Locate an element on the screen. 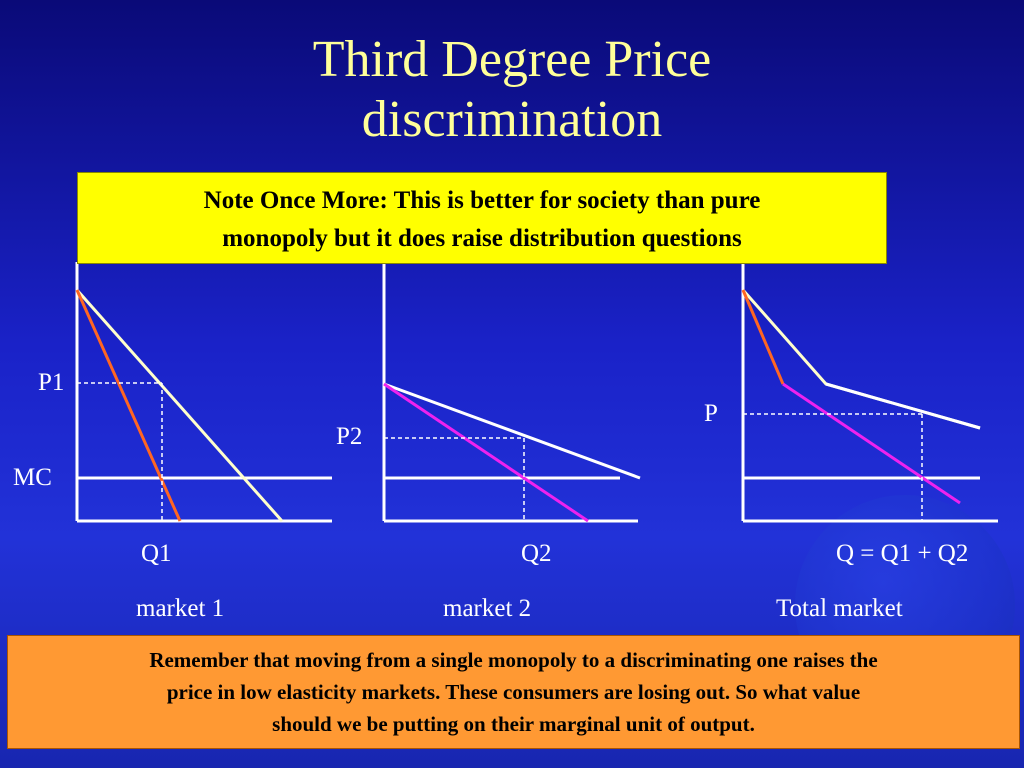  p-label: P is located at coordinates (711, 413).